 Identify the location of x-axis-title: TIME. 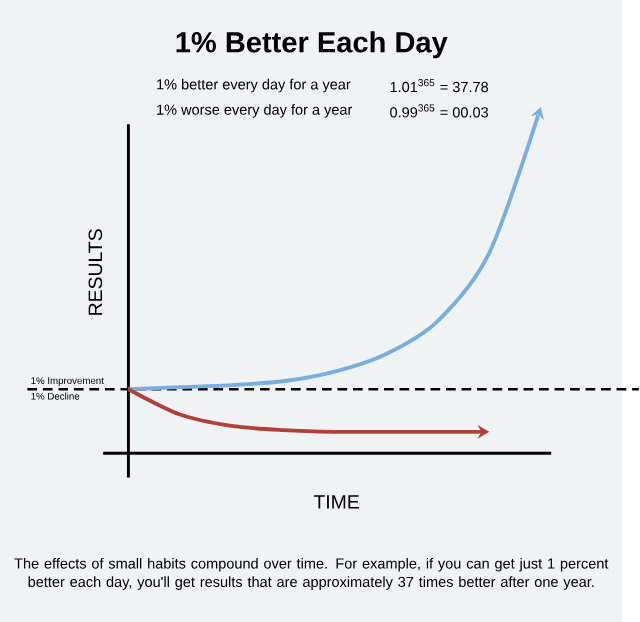
(336, 501).